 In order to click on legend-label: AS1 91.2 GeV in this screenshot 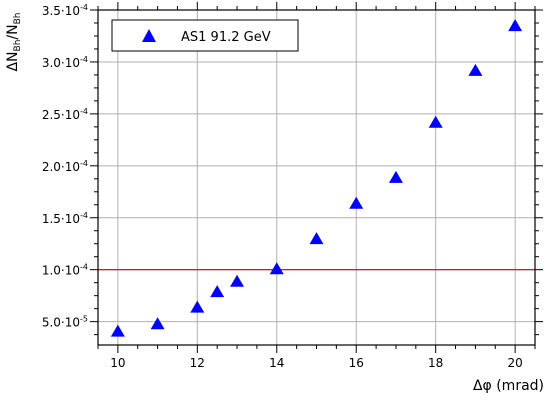, I will do `click(226, 37)`.